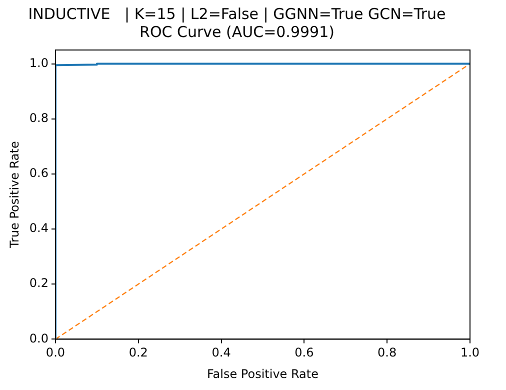  Describe the element at coordinates (262, 373) in the screenshot. I see `x-axis-title: False Positive Rate` at that location.